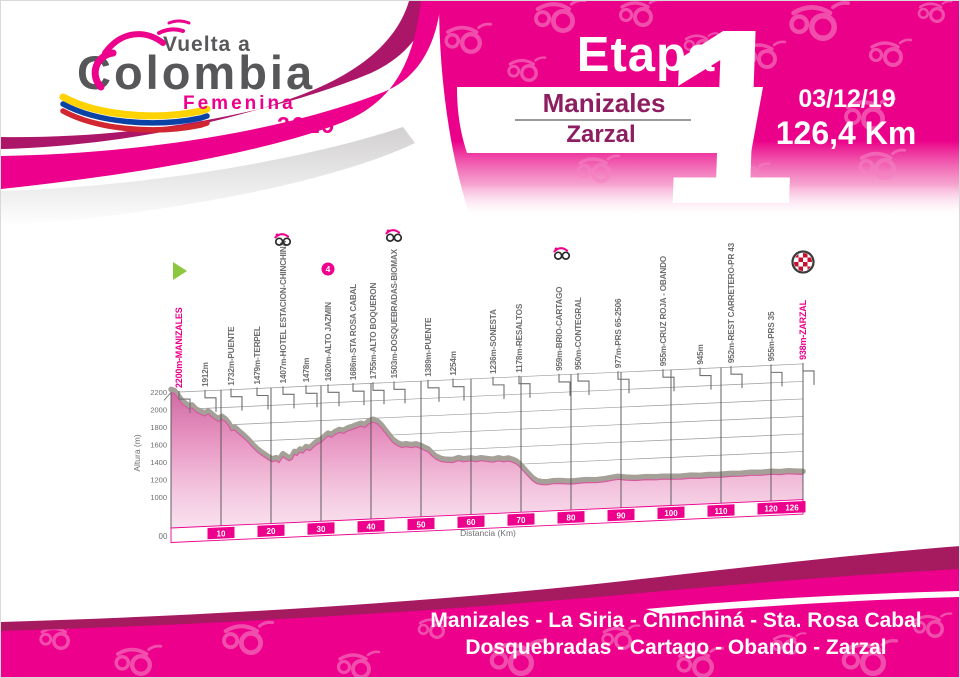  I want to click on waypoint-label: 955m-CRUZ ROJA - OBANDO, so click(663, 310).